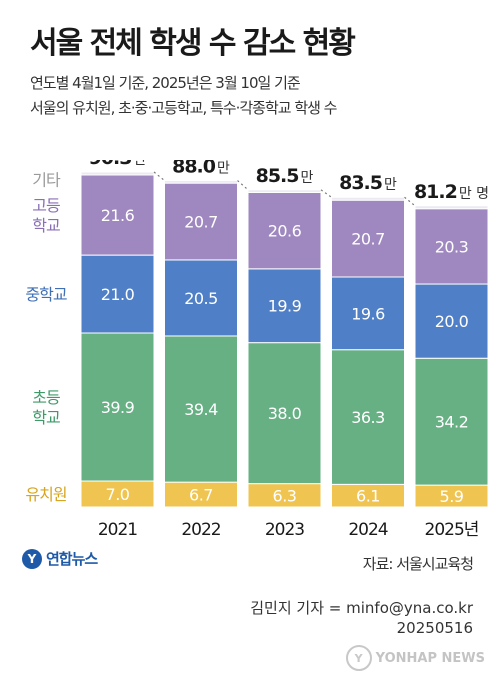 Image resolution: width=499 pixels, height=687 pixels. I want to click on reporter-email: 김민지 기자 = minfo@yna.co.kr, so click(361, 608).